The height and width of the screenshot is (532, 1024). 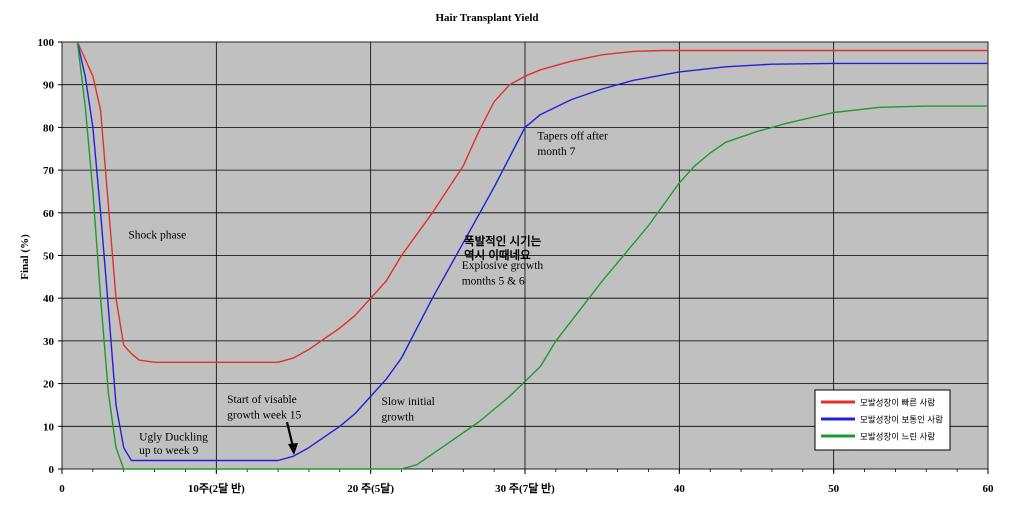 What do you see at coordinates (49, 171) in the screenshot?
I see `y-tick-label: 70` at bounding box center [49, 171].